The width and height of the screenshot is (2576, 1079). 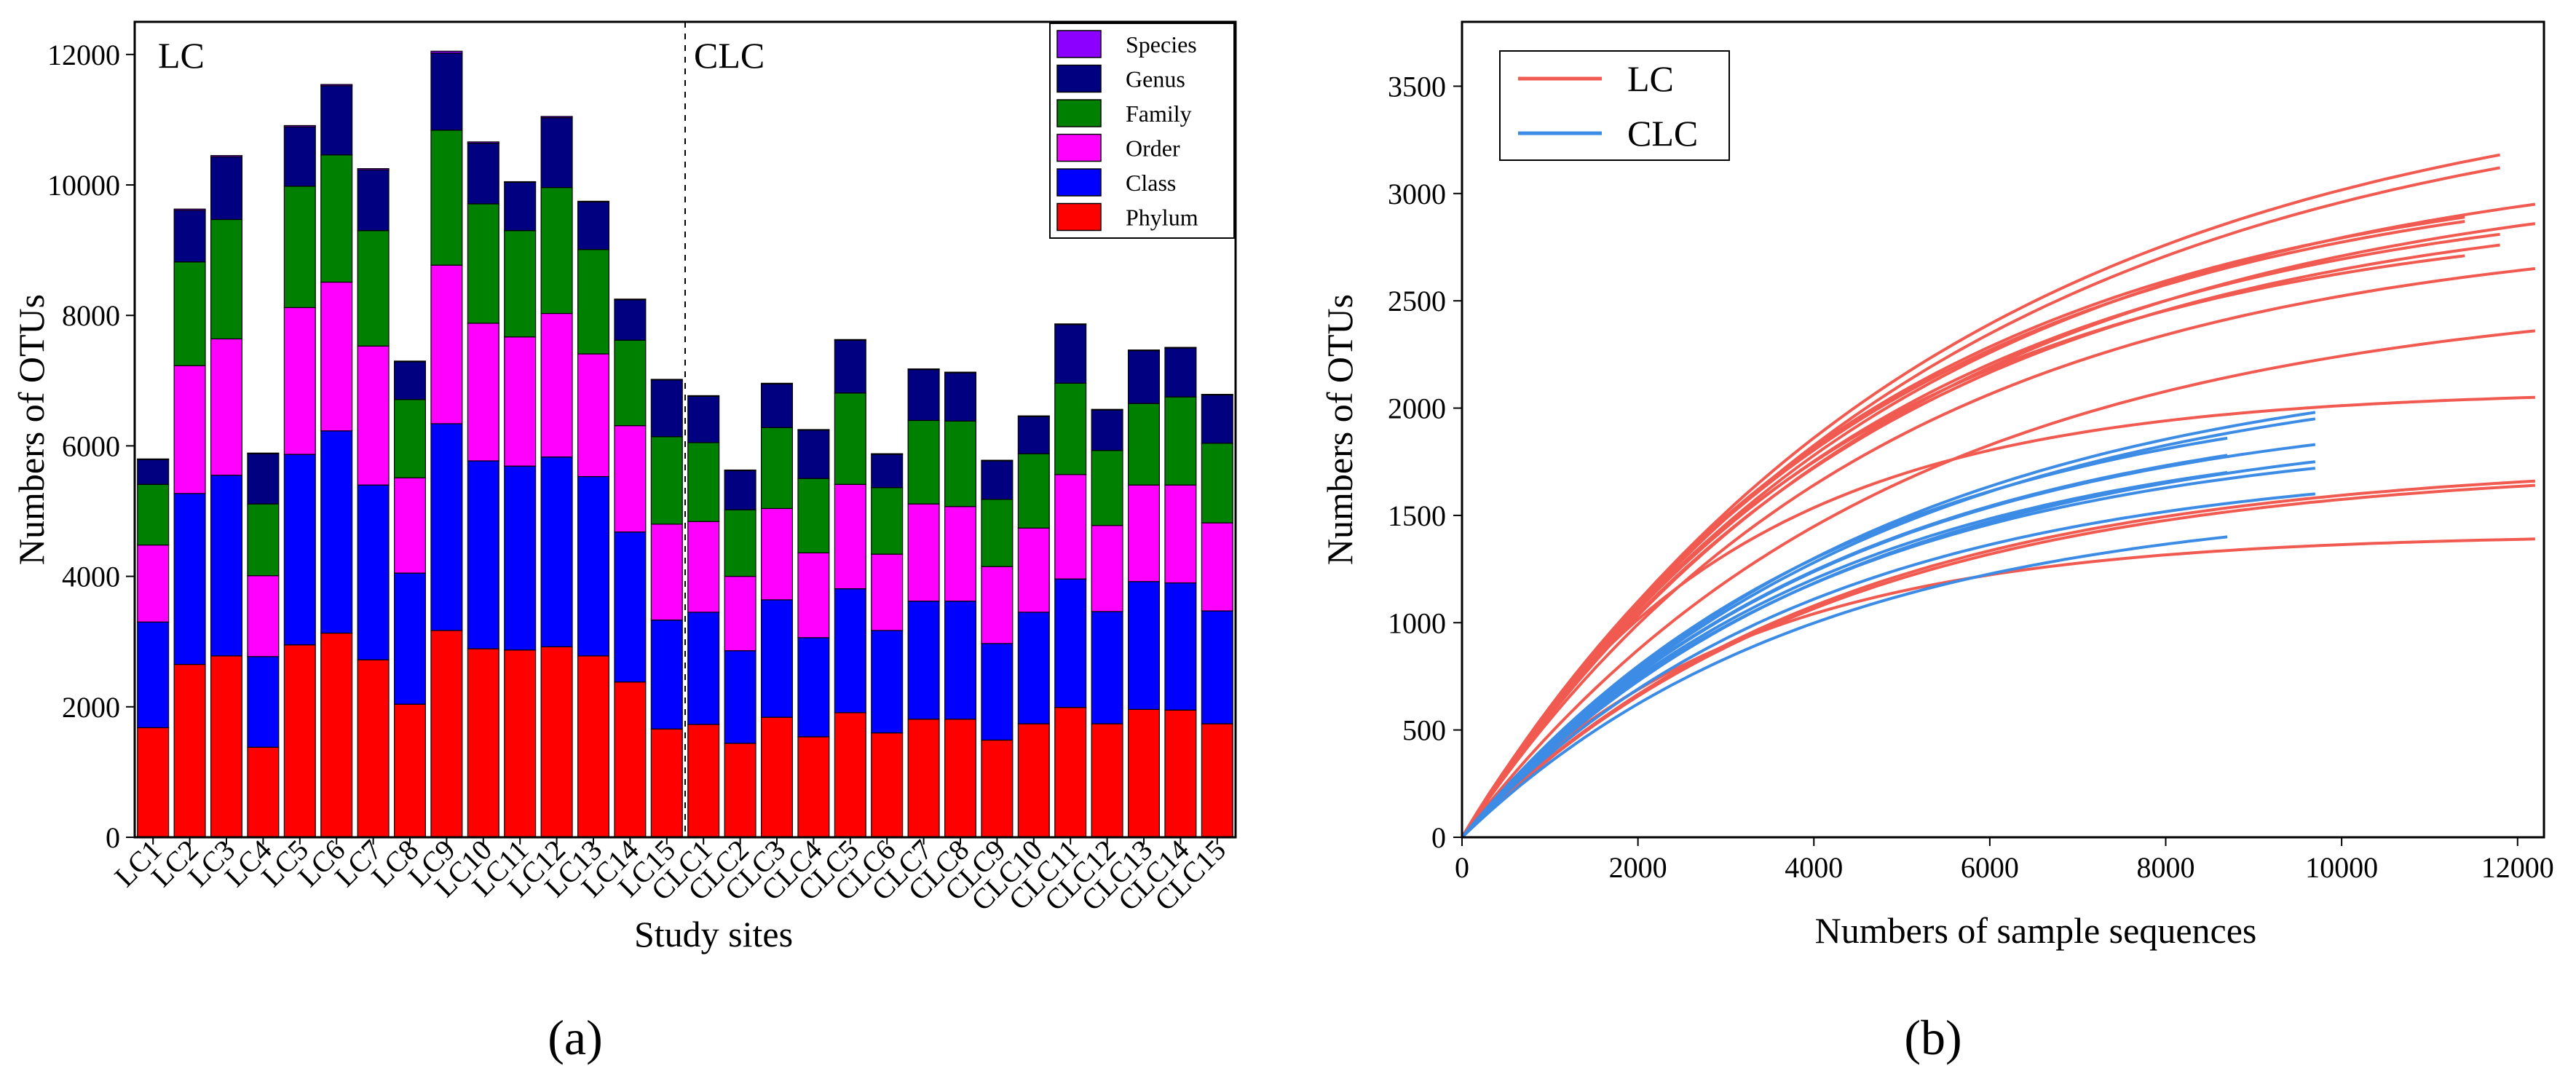 What do you see at coordinates (666, 572) in the screenshot?
I see `bar-lc15-order` at bounding box center [666, 572].